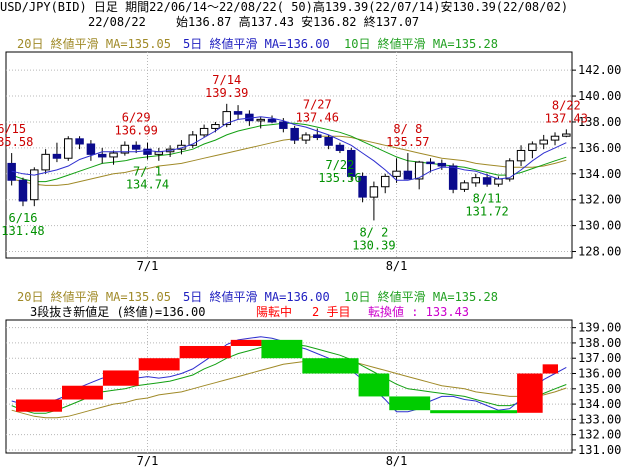 This screenshot has height=475, width=624. I want to click on legend-ma5: 5日 終値平滑 MA=136.00, so click(256, 44).